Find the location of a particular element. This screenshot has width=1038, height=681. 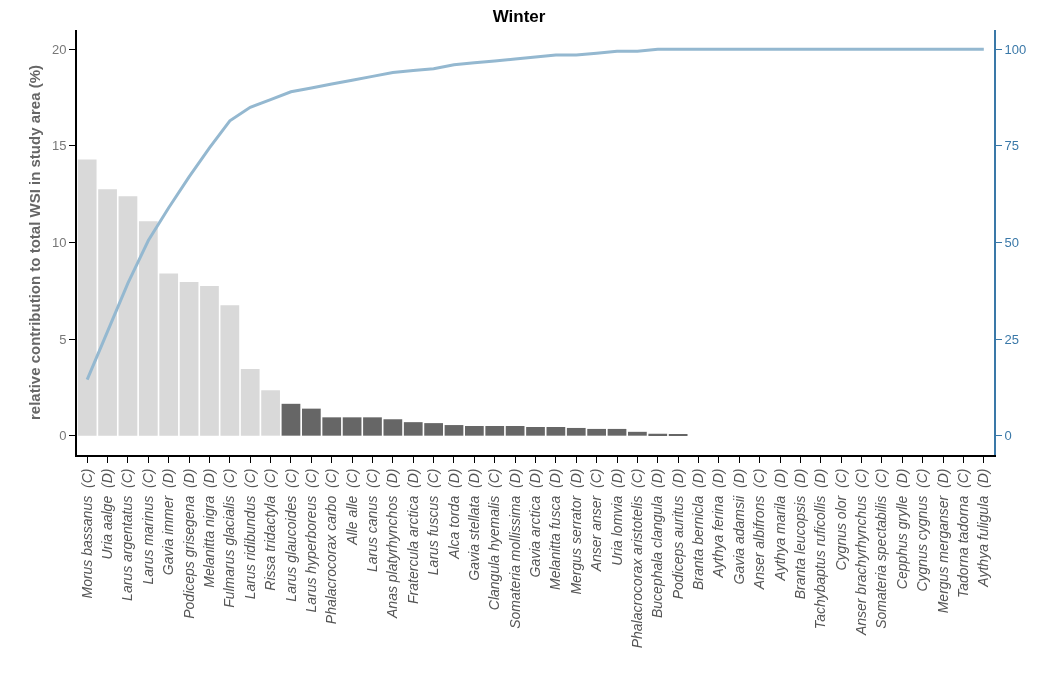

x-tick-label: Melanitta nigra (D) is located at coordinates (209, 528).